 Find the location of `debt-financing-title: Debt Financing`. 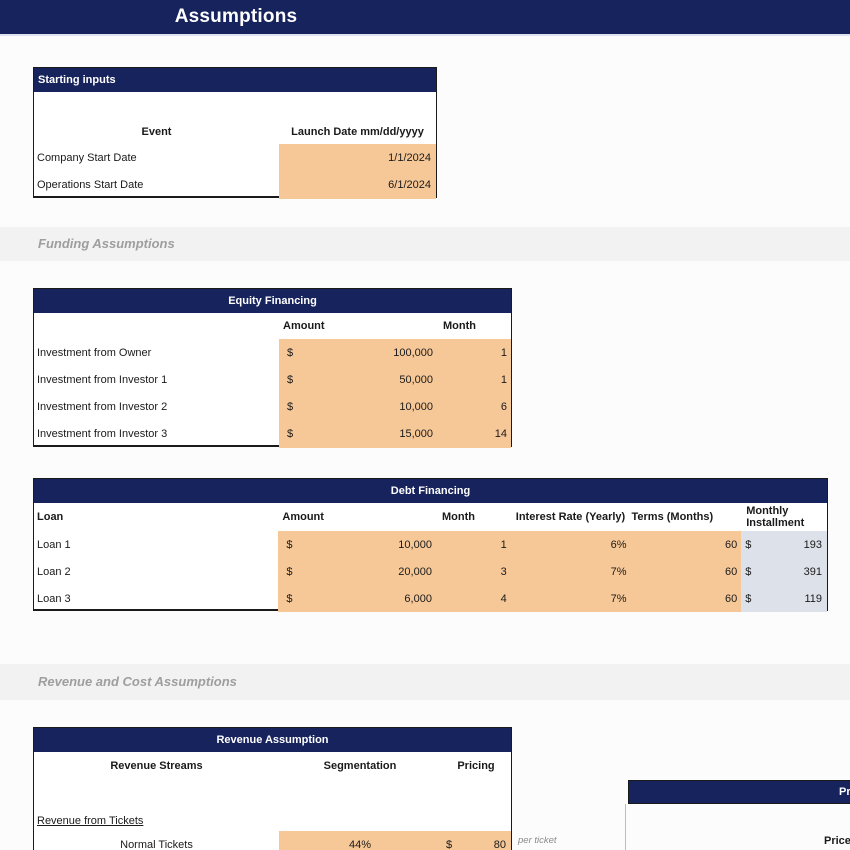

debt-financing-title: Debt Financing is located at coordinates (430, 491).